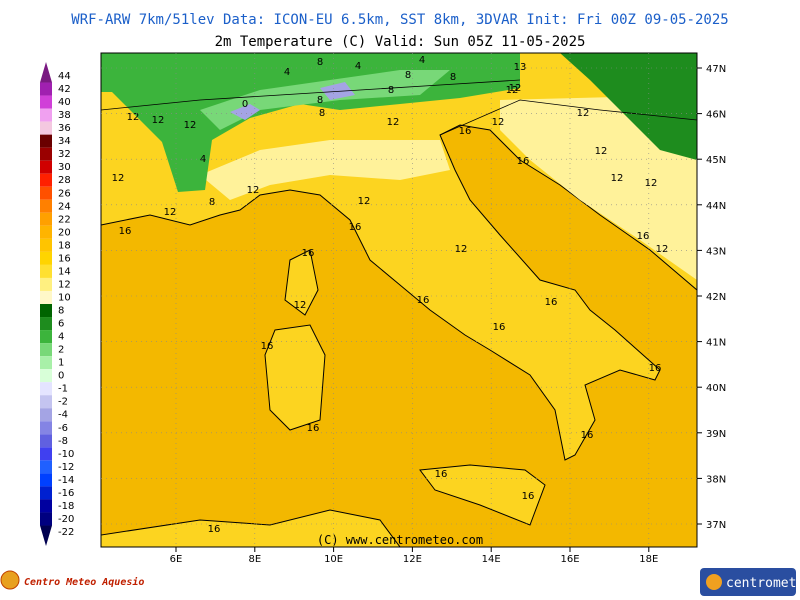  Describe the element at coordinates (66, 454) in the screenshot. I see `colorbar-label: -10` at that location.